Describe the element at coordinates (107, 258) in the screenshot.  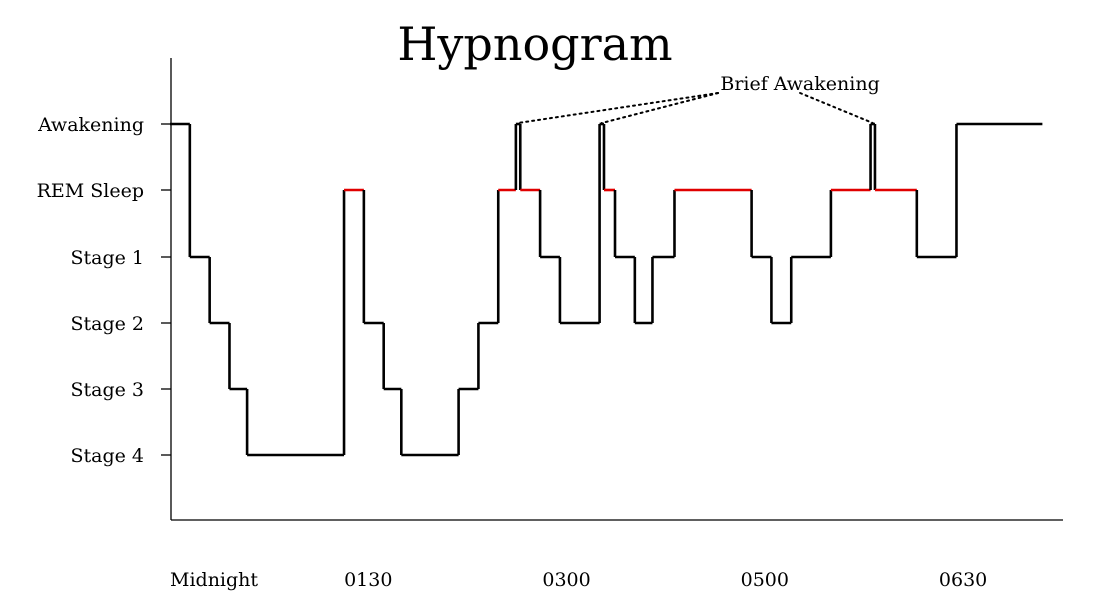
I see `y-tick-label: Stage 1` at that location.